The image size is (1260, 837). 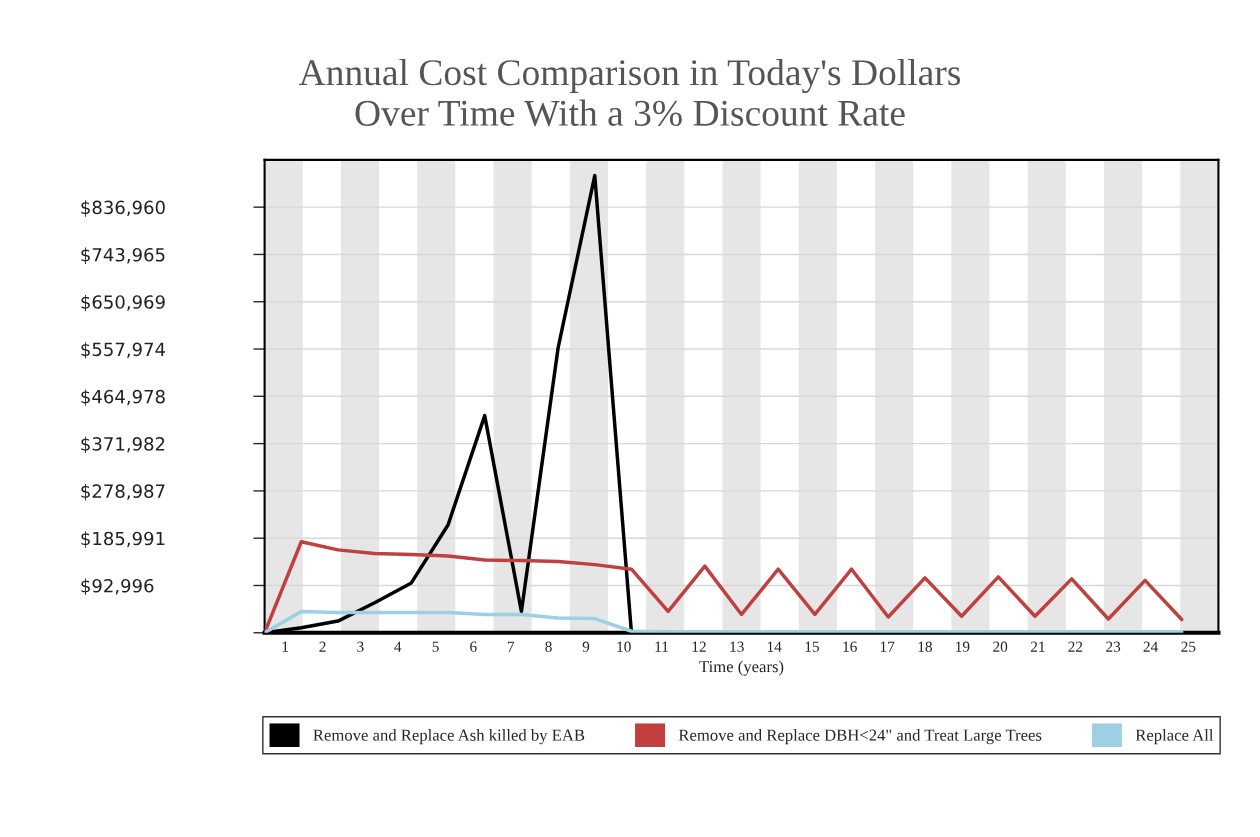 What do you see at coordinates (123, 492) in the screenshot?
I see `y-tick-label: $278,987` at bounding box center [123, 492].